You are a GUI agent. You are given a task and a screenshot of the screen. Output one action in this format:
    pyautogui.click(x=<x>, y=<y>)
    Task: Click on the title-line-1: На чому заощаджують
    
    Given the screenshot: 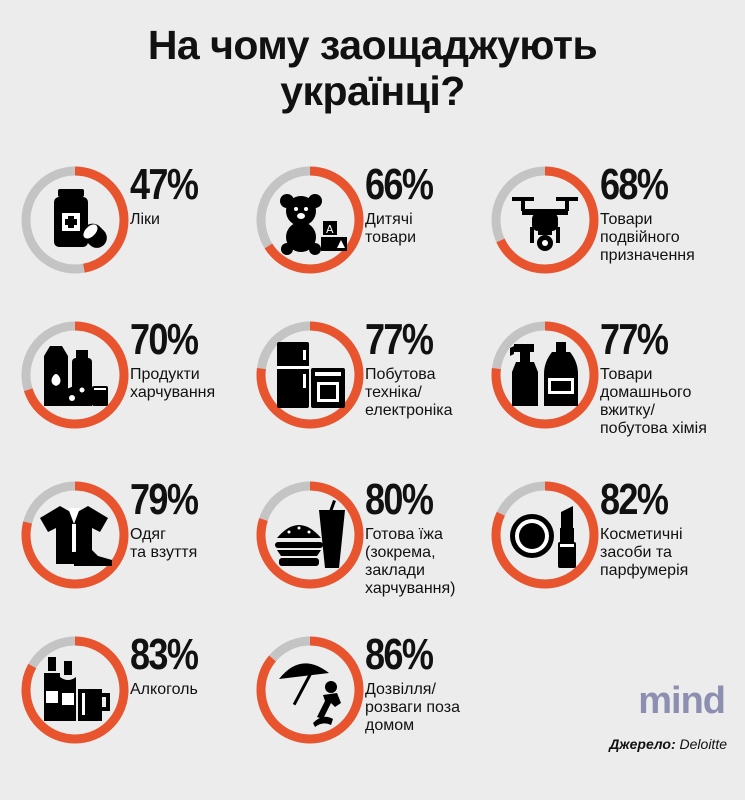 What is the action you would take?
    pyautogui.click(x=372, y=45)
    